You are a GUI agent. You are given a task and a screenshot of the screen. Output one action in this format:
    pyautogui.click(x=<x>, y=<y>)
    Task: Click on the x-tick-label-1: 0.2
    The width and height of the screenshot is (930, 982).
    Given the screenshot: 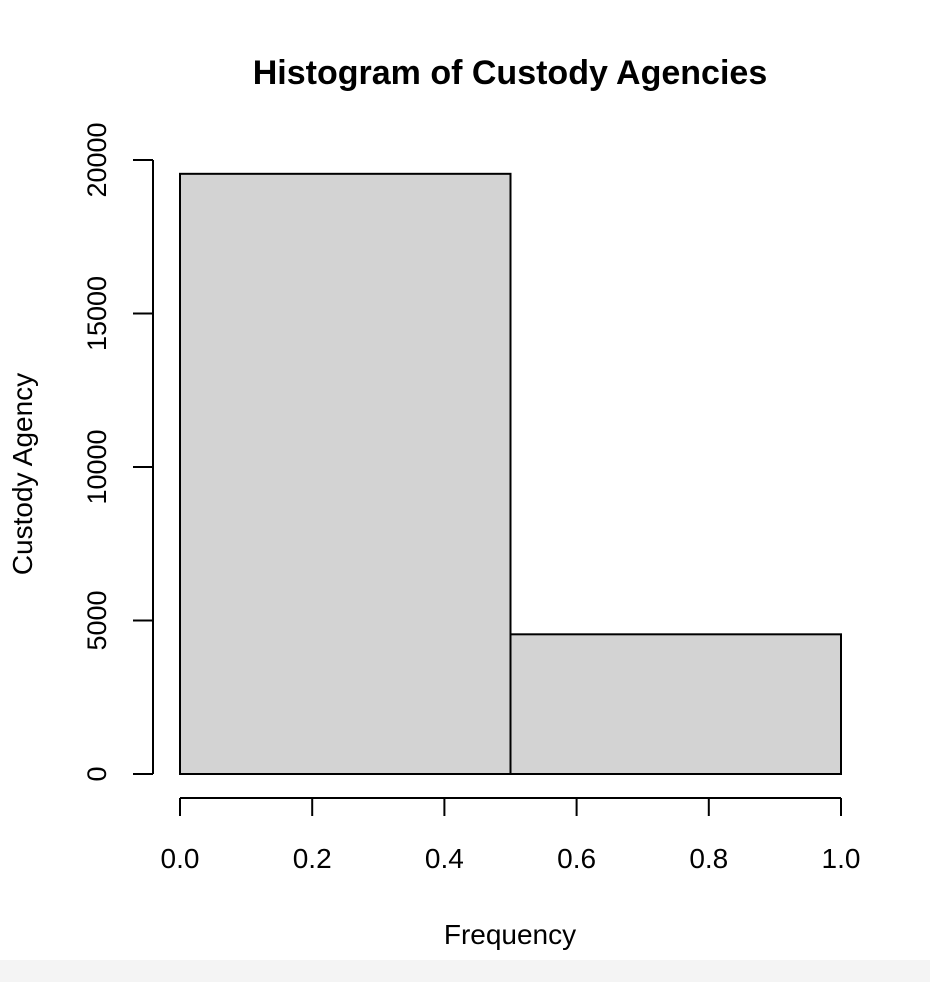 What is the action you would take?
    pyautogui.click(x=312, y=858)
    